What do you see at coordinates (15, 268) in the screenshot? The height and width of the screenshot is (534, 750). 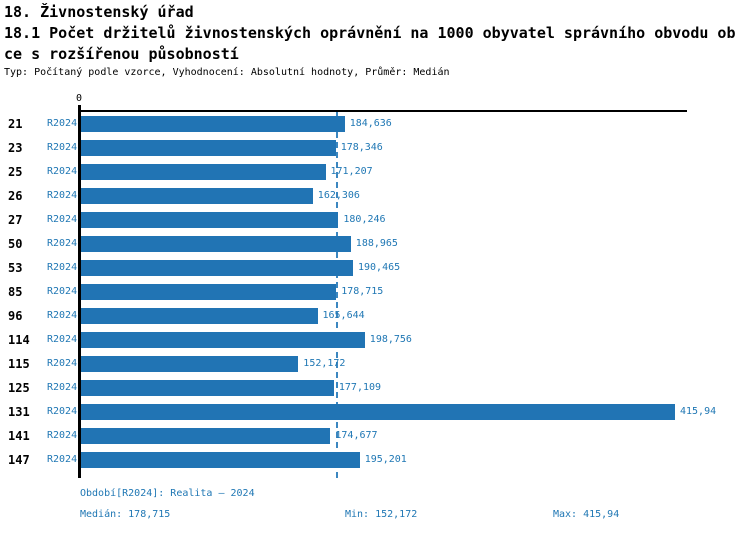 I see `category-label: 53` at bounding box center [15, 268].